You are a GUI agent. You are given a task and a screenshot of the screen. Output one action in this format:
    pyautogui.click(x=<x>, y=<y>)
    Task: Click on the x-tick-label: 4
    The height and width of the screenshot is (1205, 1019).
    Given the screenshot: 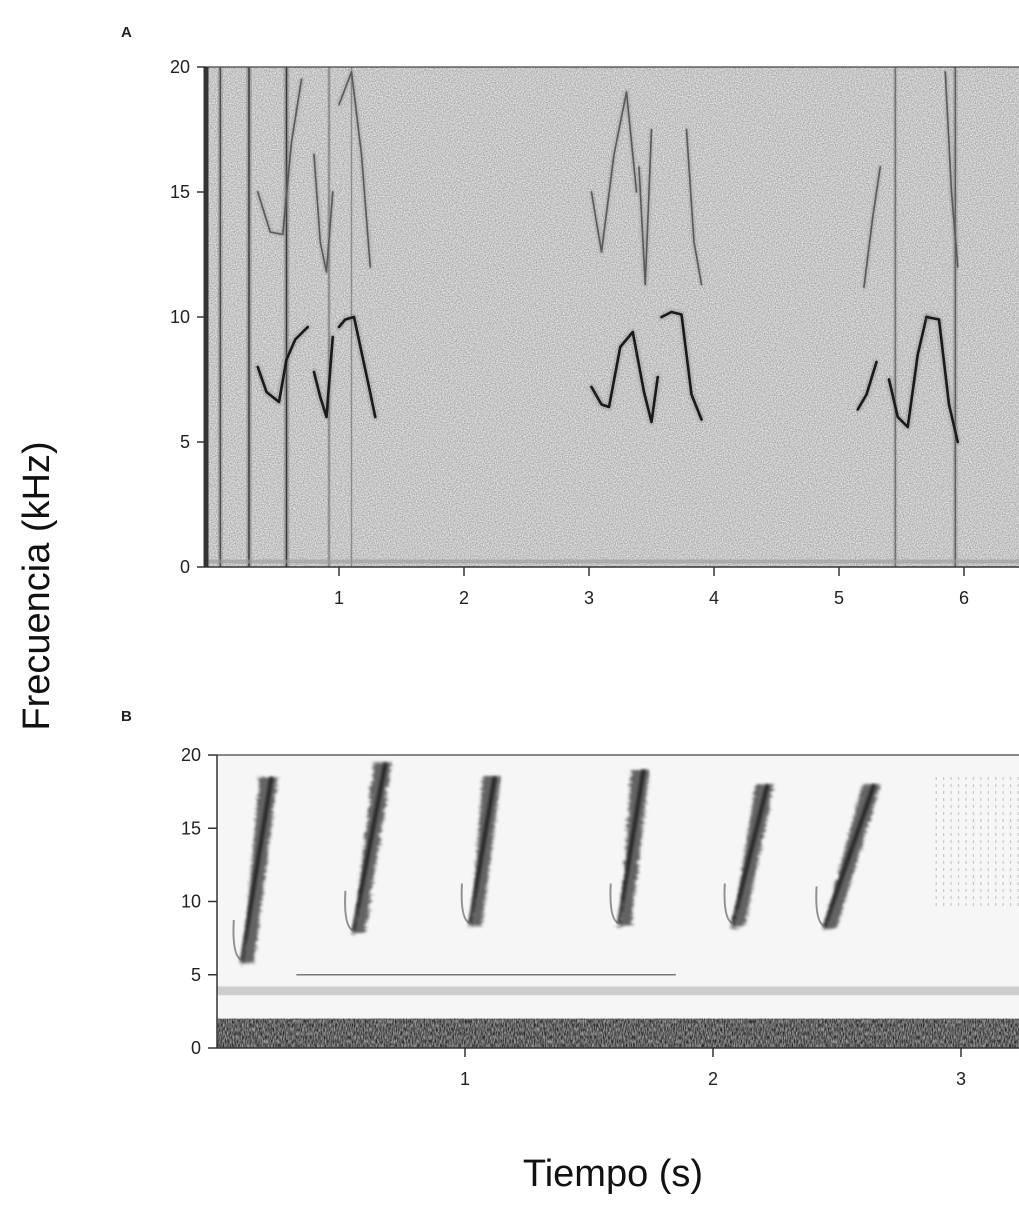 What is the action you would take?
    pyautogui.click(x=714, y=598)
    